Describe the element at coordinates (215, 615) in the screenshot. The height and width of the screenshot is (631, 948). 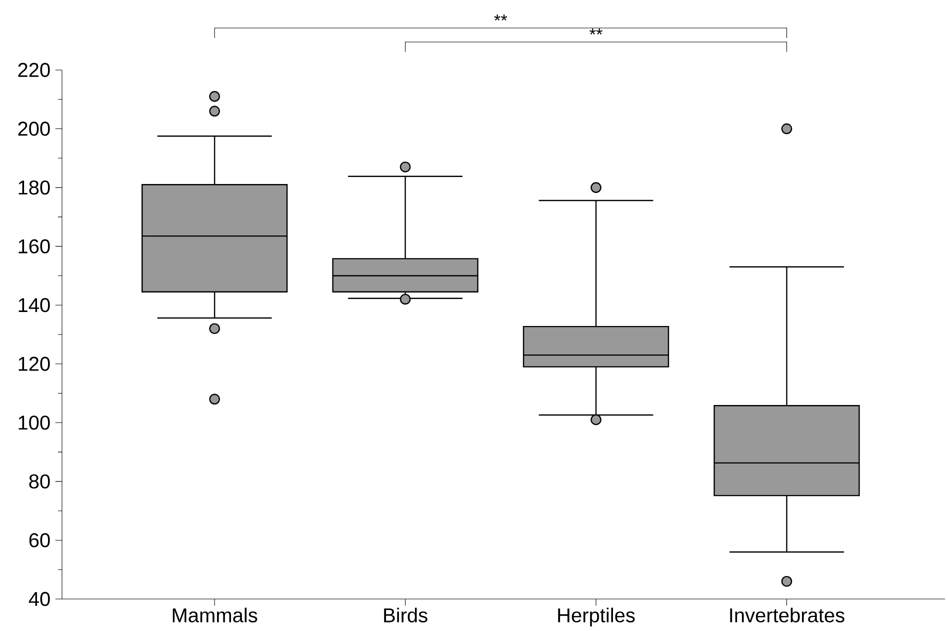
I see `x-tick-label: Mammals` at that location.